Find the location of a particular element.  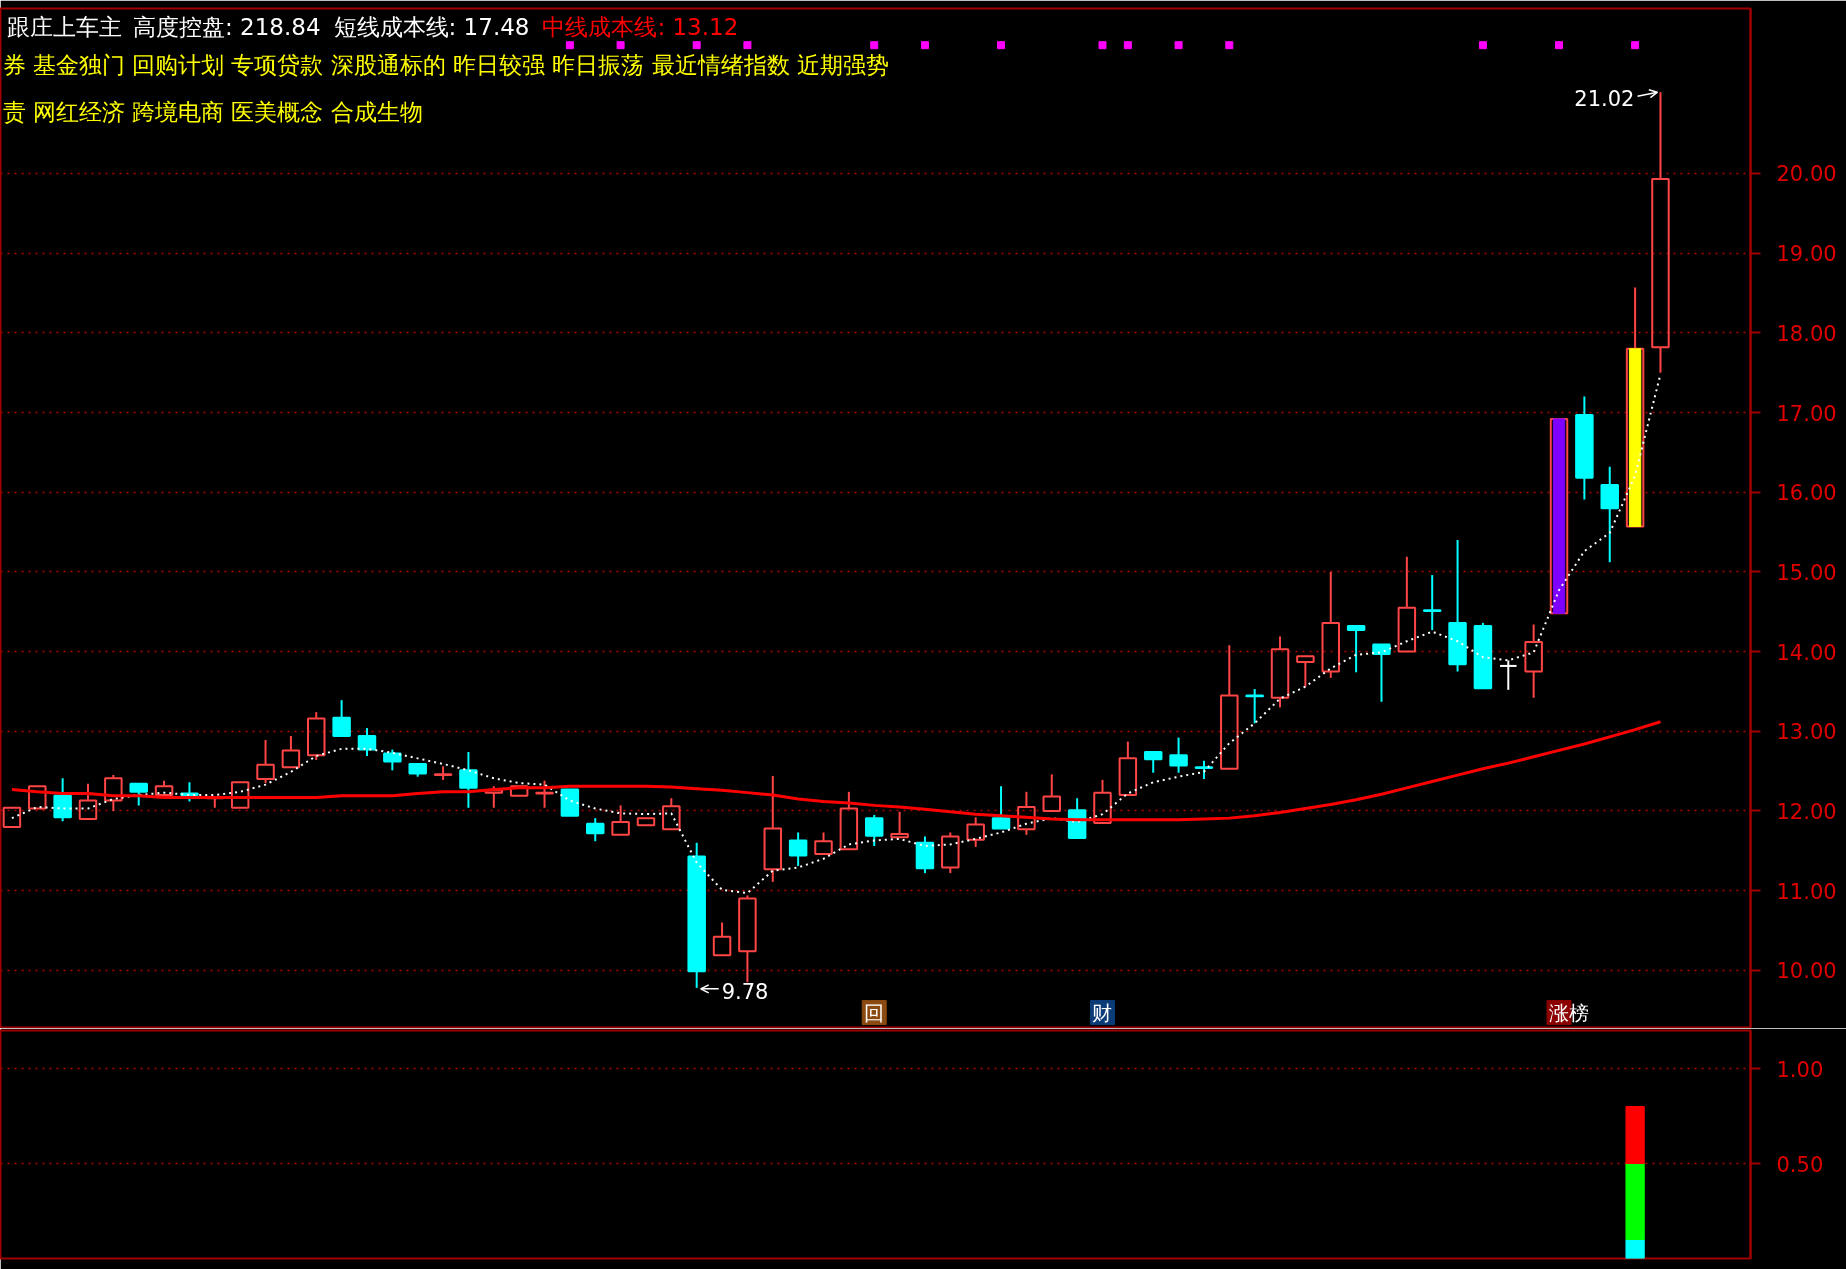

data-label: 回 is located at coordinates (874, 1012).